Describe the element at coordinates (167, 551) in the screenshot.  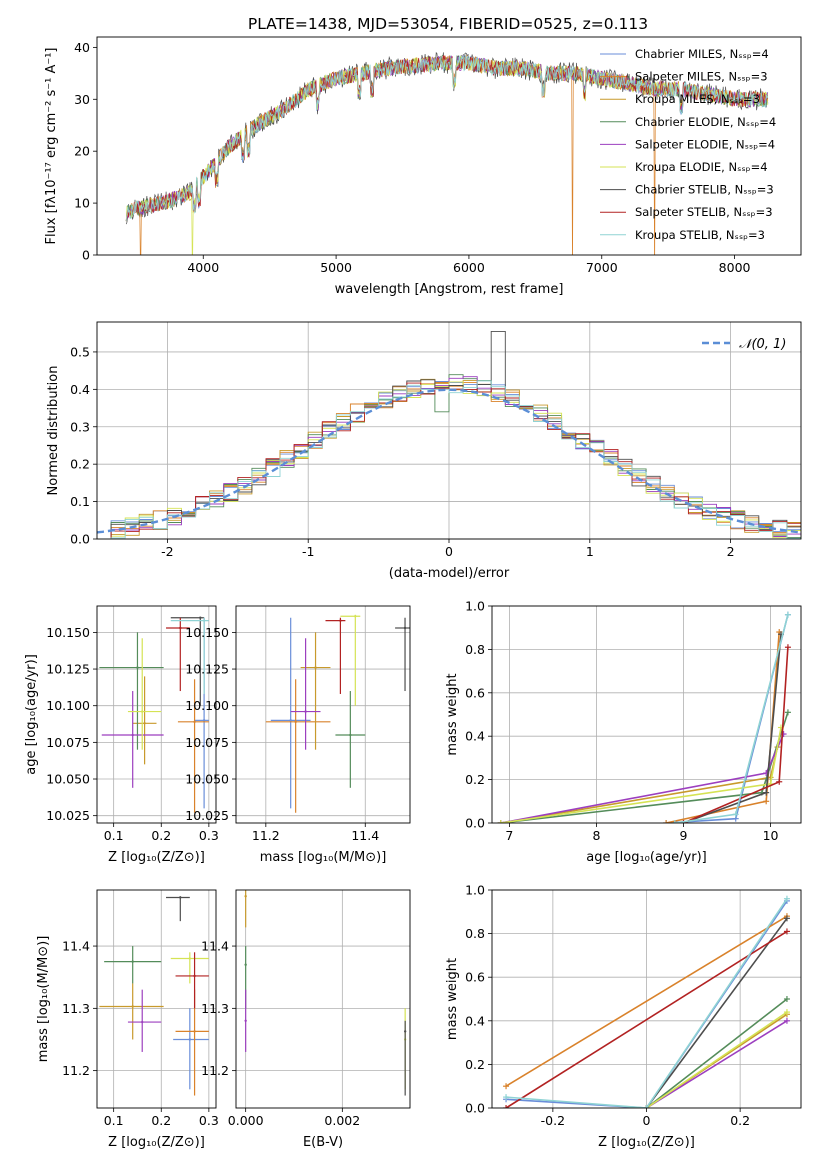
I see `x-tick-label: -2` at that location.